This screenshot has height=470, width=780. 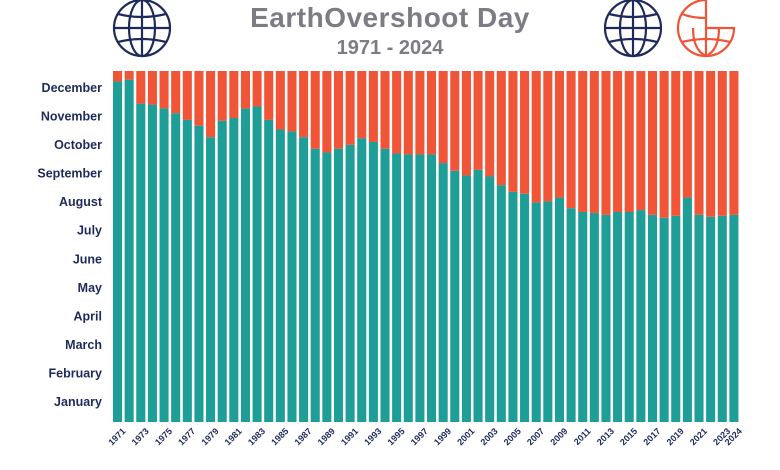 I want to click on overshoot-bar-2008, so click(x=548, y=136).